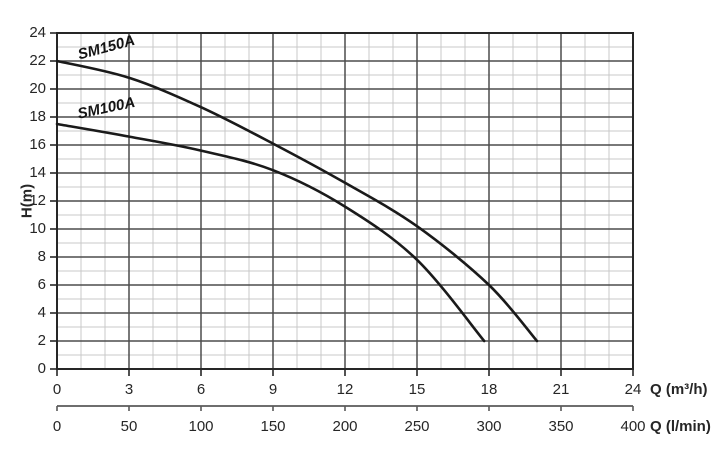  I want to click on tick-label: 200, so click(345, 426).